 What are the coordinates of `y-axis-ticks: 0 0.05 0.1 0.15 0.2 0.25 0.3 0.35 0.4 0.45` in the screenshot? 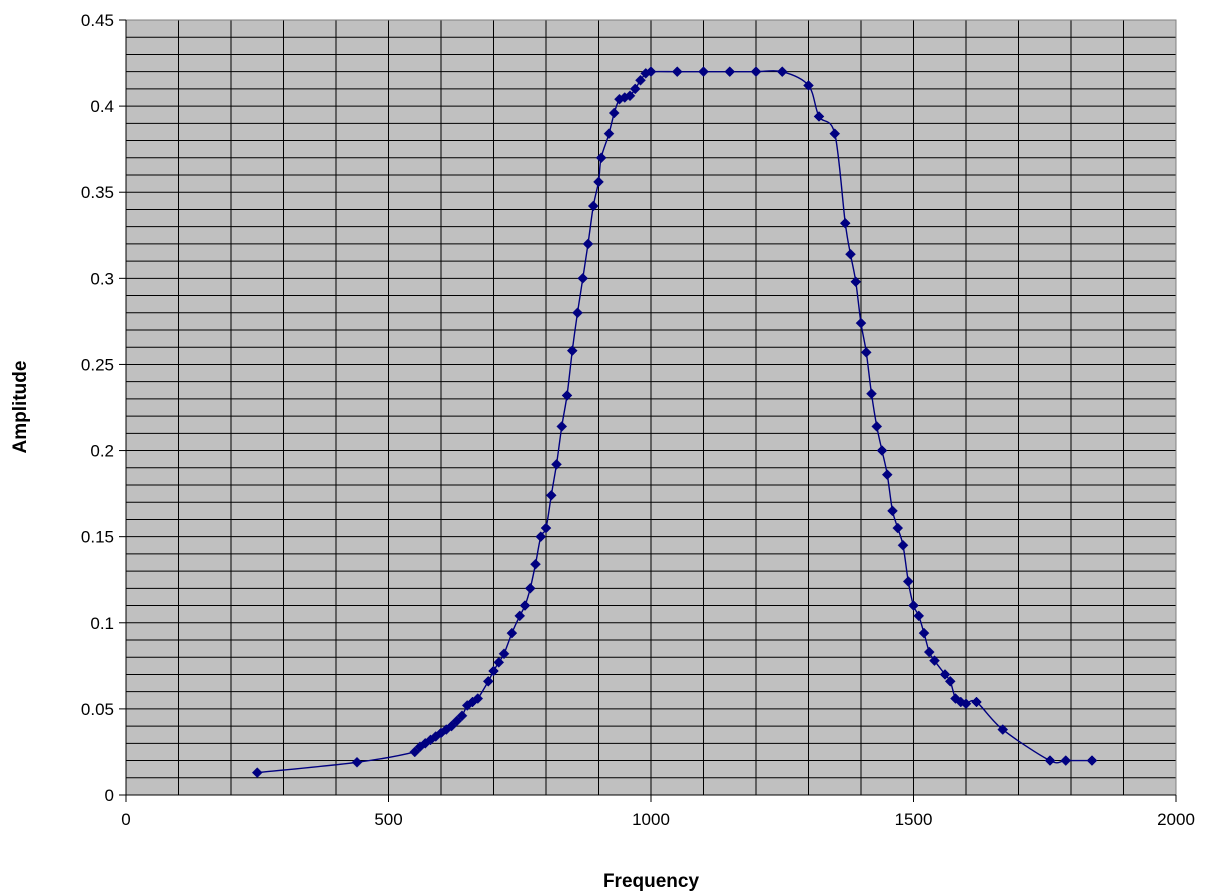 It's located at (103, 408).